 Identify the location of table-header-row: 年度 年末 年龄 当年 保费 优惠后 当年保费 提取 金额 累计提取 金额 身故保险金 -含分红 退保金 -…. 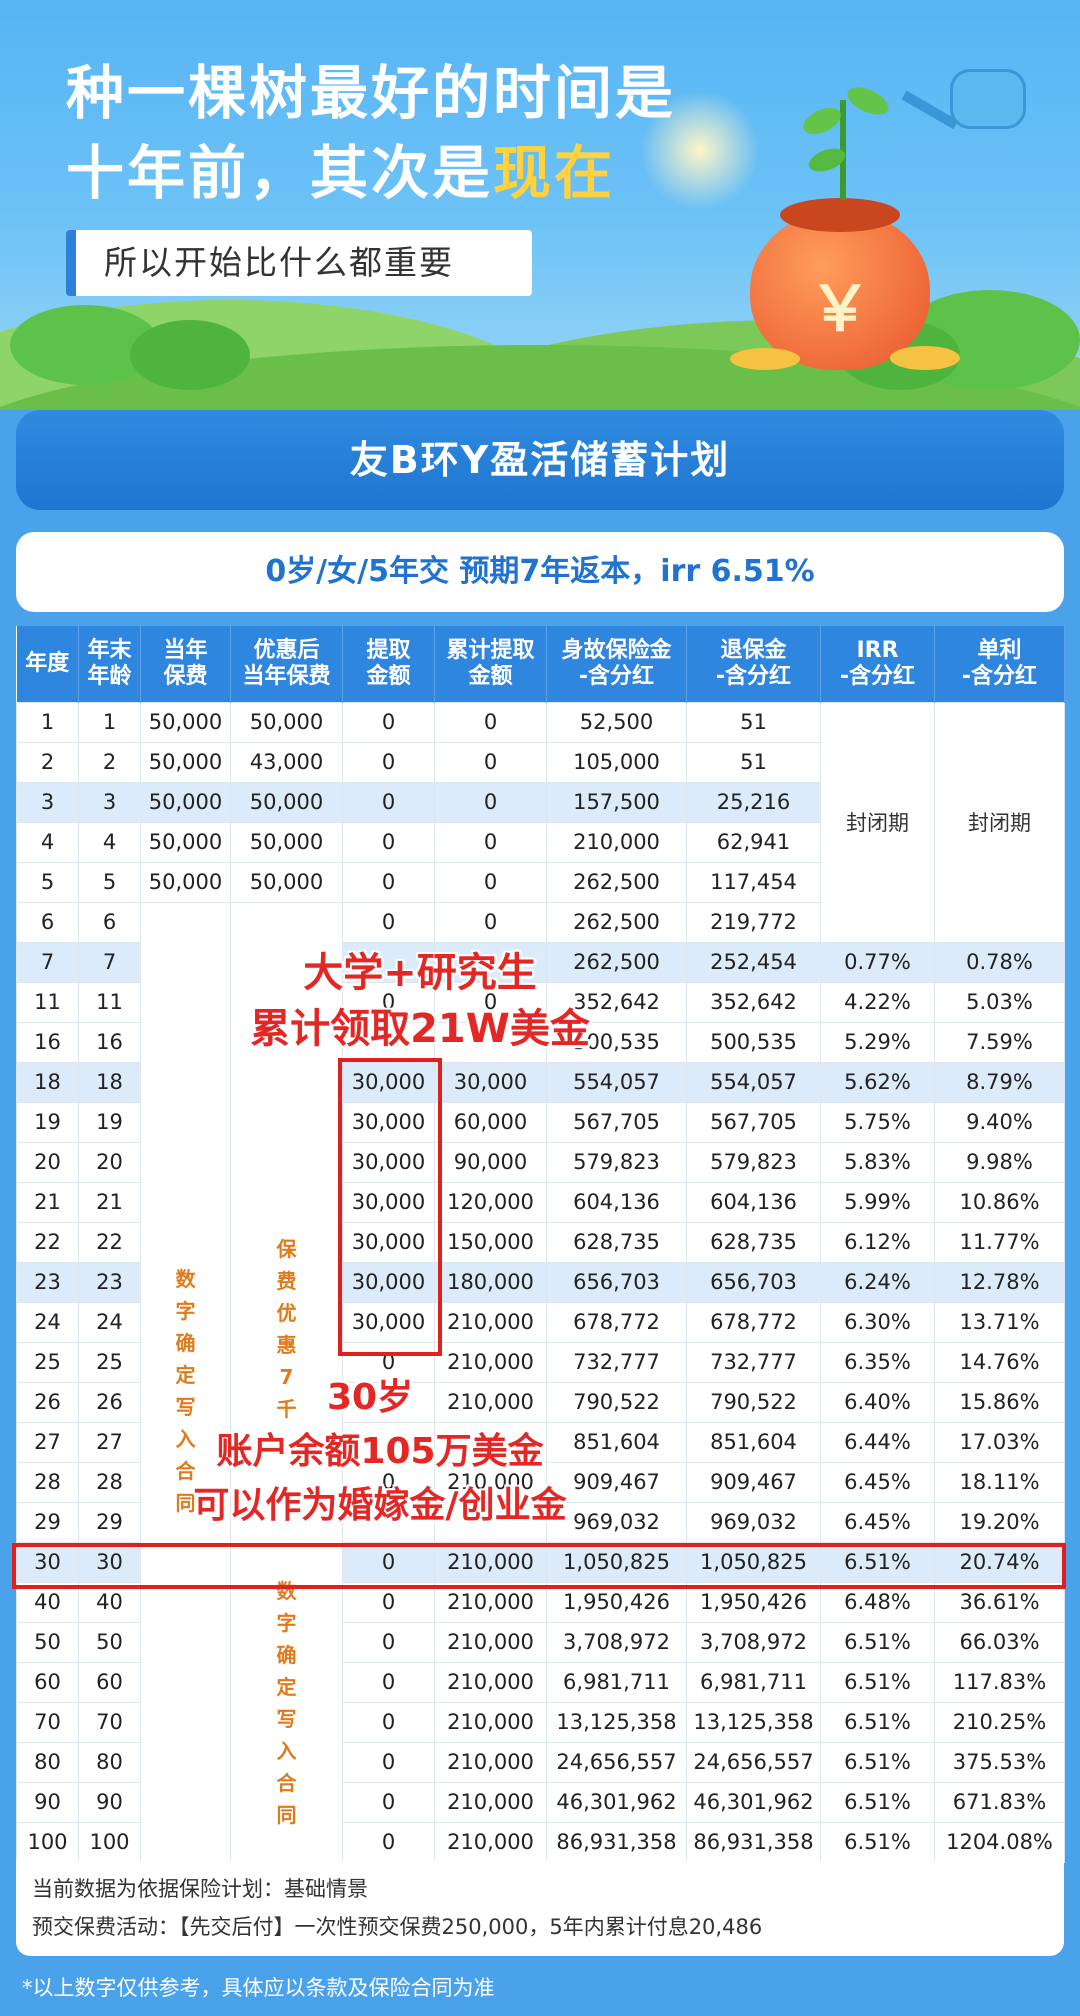
(540, 664).